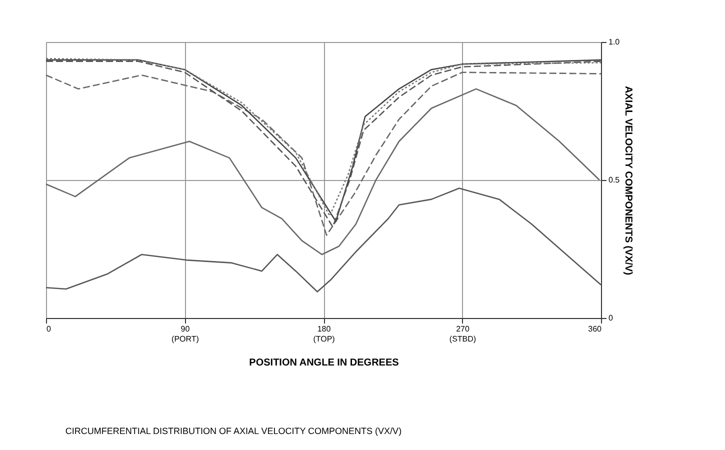  What do you see at coordinates (614, 42) in the screenshot?
I see `y-tick-label: 1.0` at bounding box center [614, 42].